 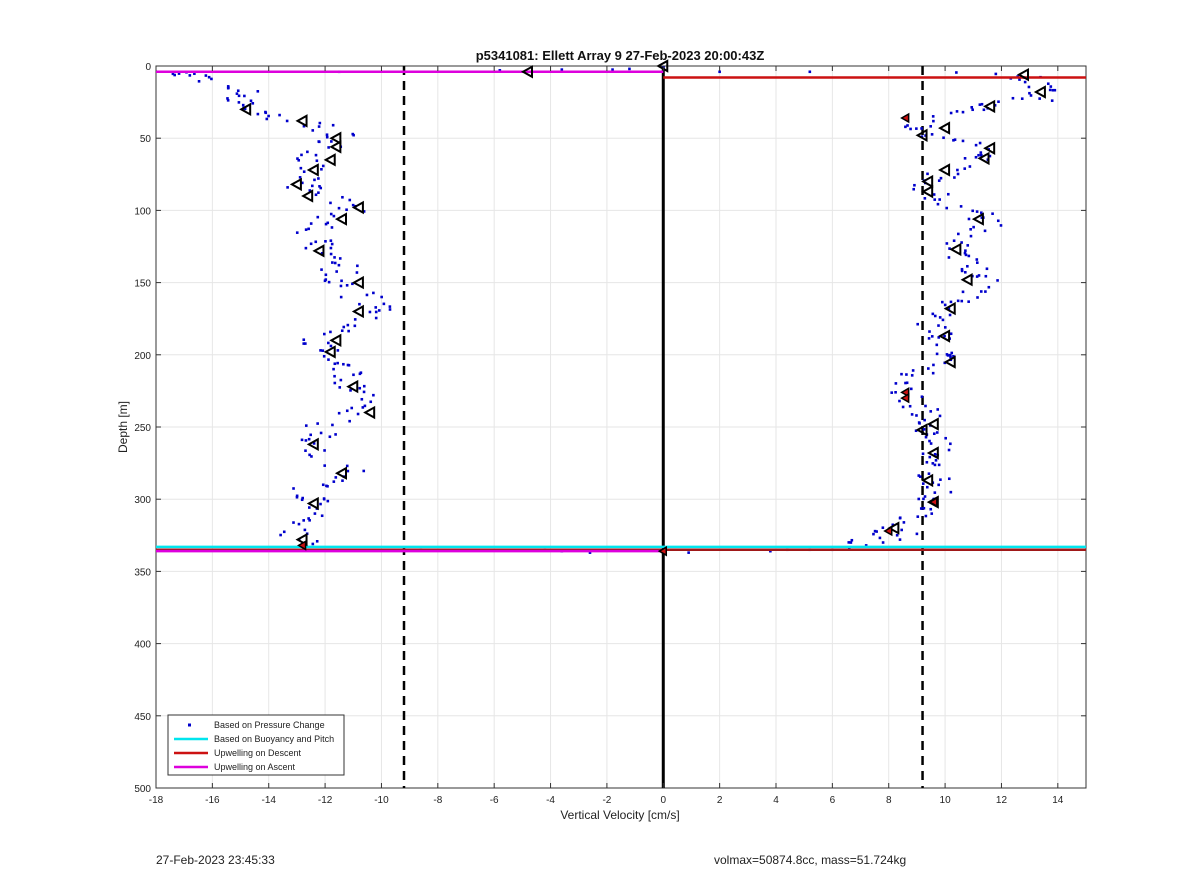 What do you see at coordinates (269, 725) in the screenshot?
I see `legend-label: Based on Pressure Change` at bounding box center [269, 725].